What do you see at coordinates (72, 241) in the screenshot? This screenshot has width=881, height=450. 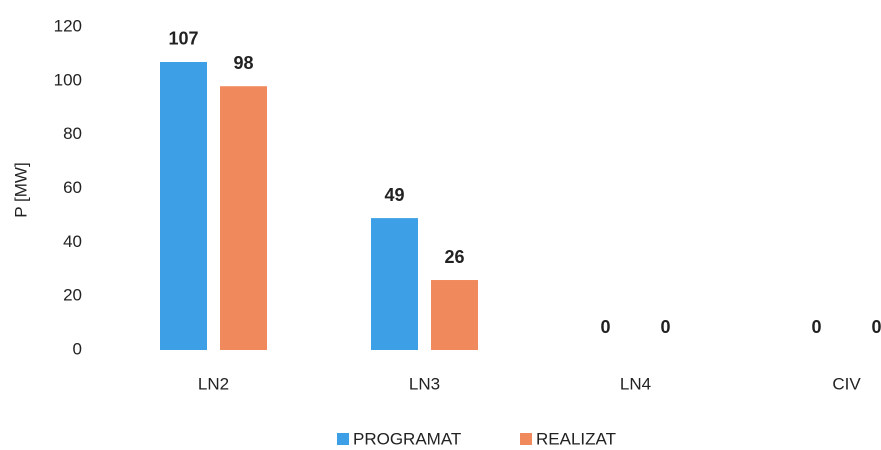 I see `y-tick-label: 40` at bounding box center [72, 241].